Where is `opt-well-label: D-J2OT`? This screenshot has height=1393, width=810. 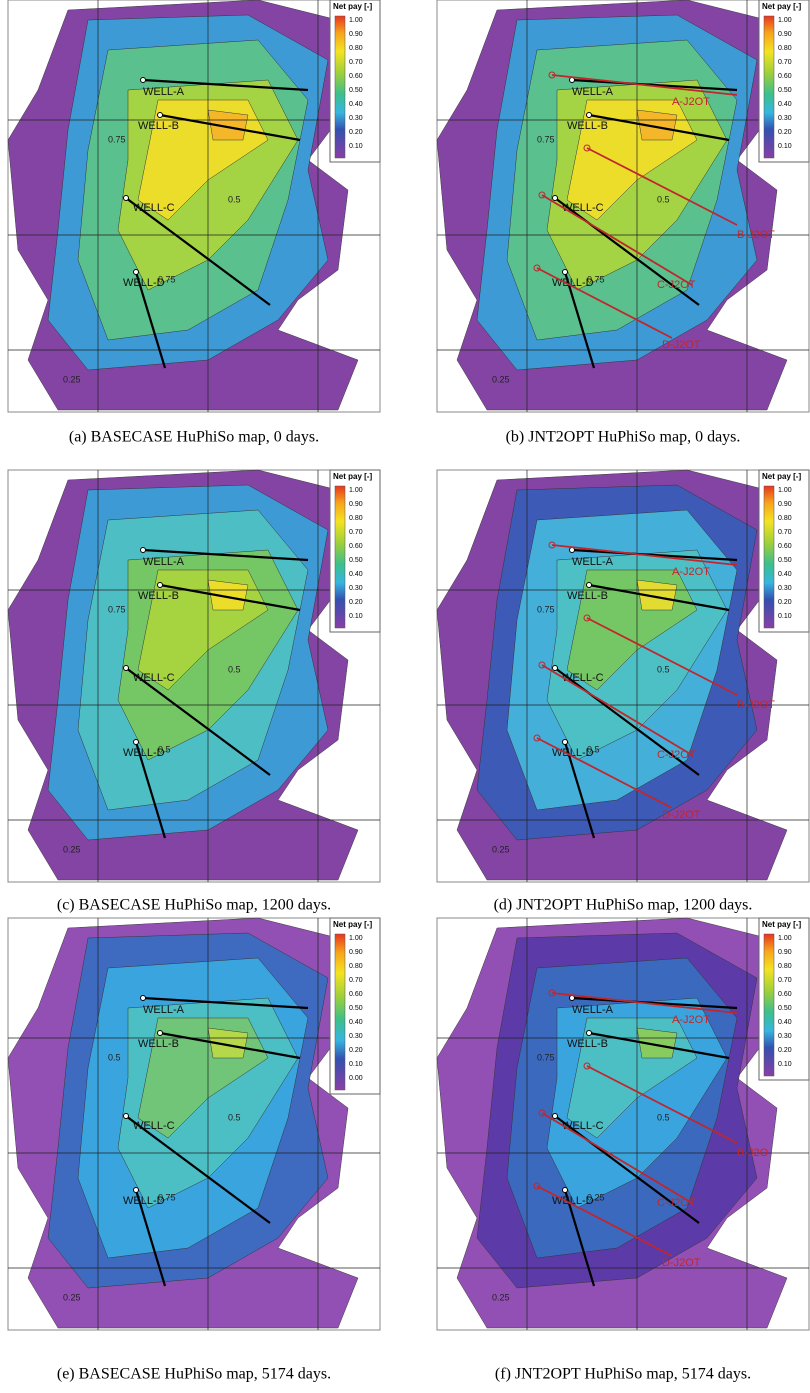
opt-well-label: D-J2OT is located at coordinates (681, 815).